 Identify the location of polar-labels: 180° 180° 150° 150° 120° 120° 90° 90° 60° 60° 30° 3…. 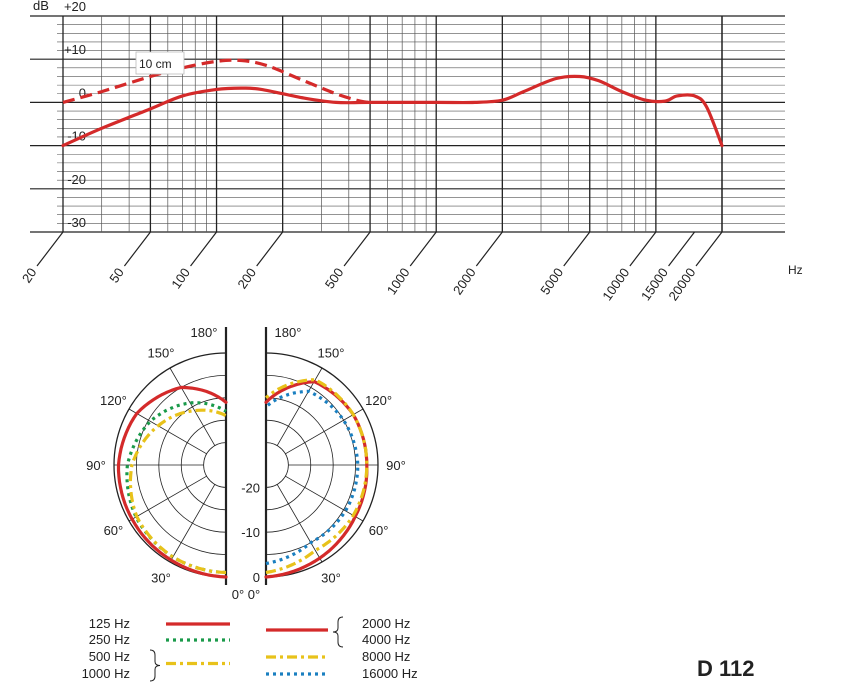
(246, 463).